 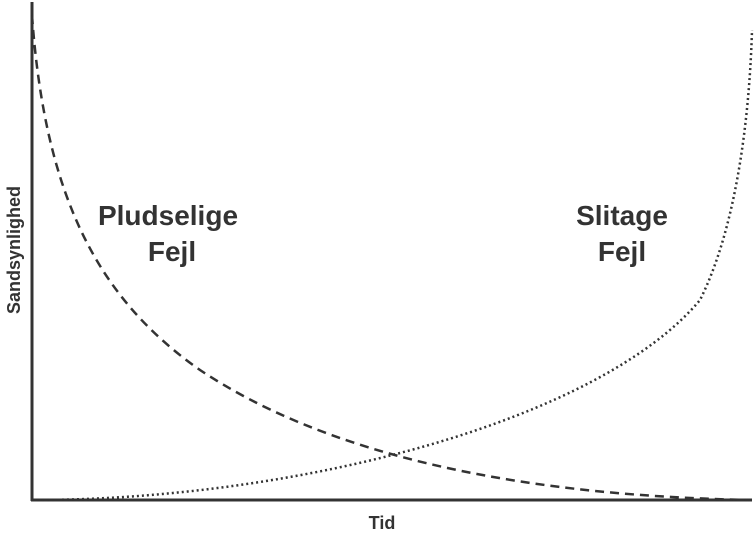 What do you see at coordinates (14, 250) in the screenshot?
I see `y-axis-label: Sandsynlighed` at bounding box center [14, 250].